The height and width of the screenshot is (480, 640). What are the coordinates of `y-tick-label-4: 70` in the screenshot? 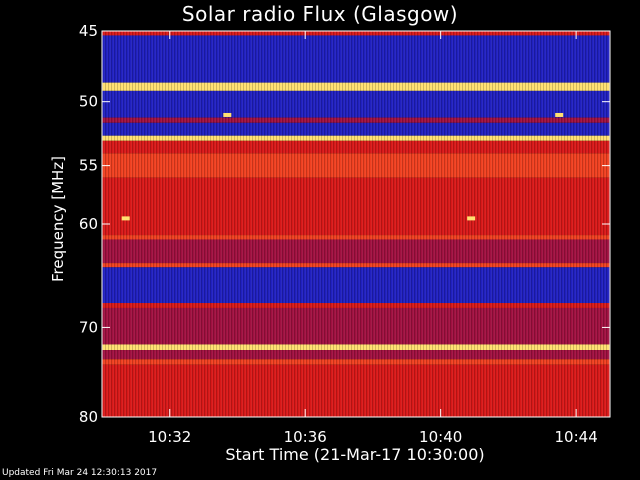 It's located at (88, 327).